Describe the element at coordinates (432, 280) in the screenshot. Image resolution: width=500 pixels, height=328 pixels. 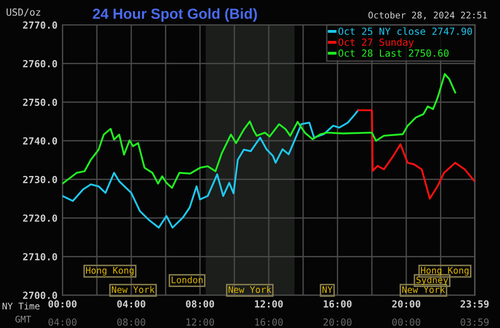
I see `annotation: Sydney` at that location.